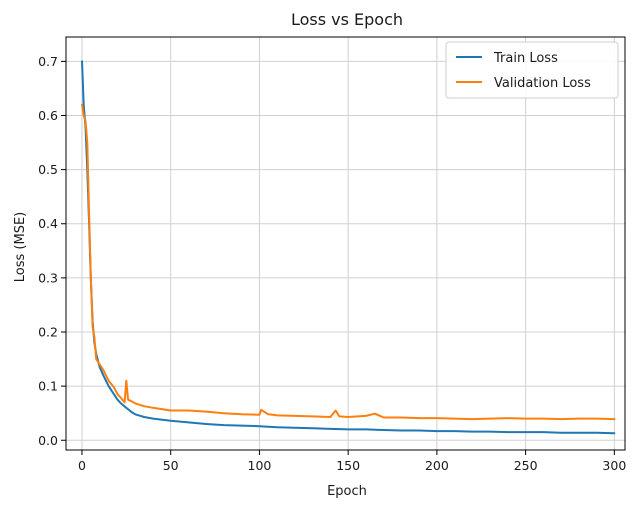 This screenshot has height=509, width=638. What do you see at coordinates (52, 251) in the screenshot?
I see `y-axis: 0.0 0.1 0.2 0.3 0.4 0.5 0.6 0.7` at bounding box center [52, 251].